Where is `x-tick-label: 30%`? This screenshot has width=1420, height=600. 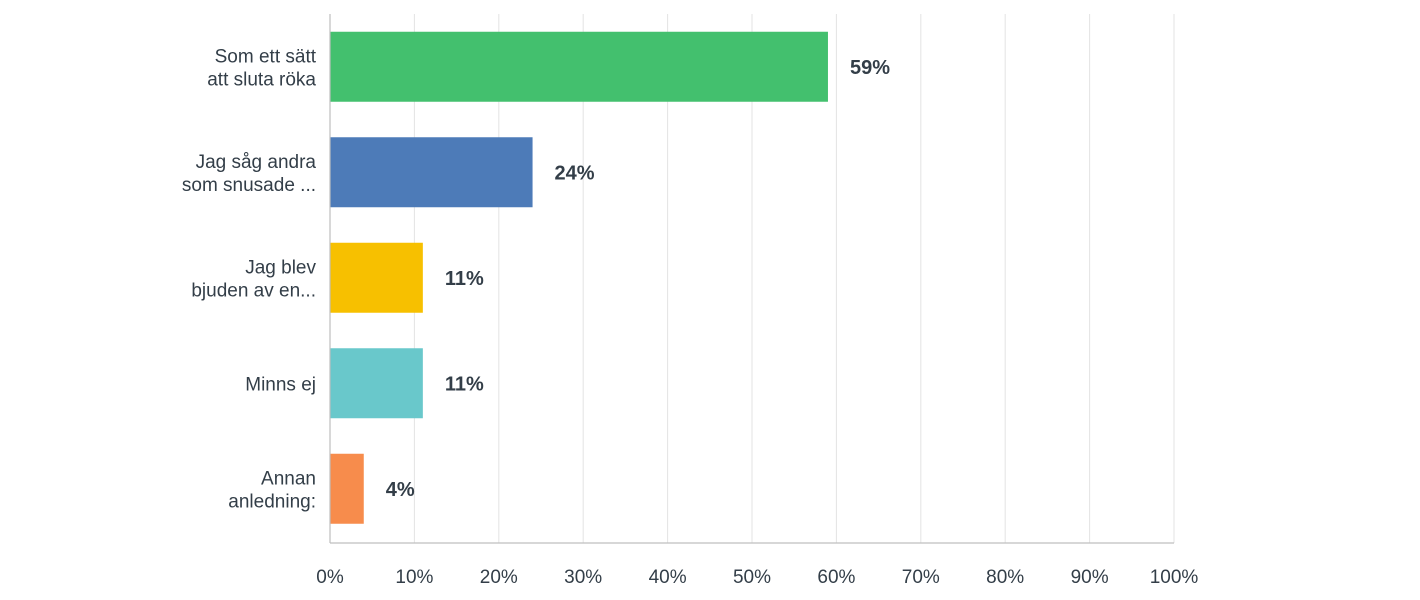 x-tick-label: 30% is located at coordinates (583, 577).